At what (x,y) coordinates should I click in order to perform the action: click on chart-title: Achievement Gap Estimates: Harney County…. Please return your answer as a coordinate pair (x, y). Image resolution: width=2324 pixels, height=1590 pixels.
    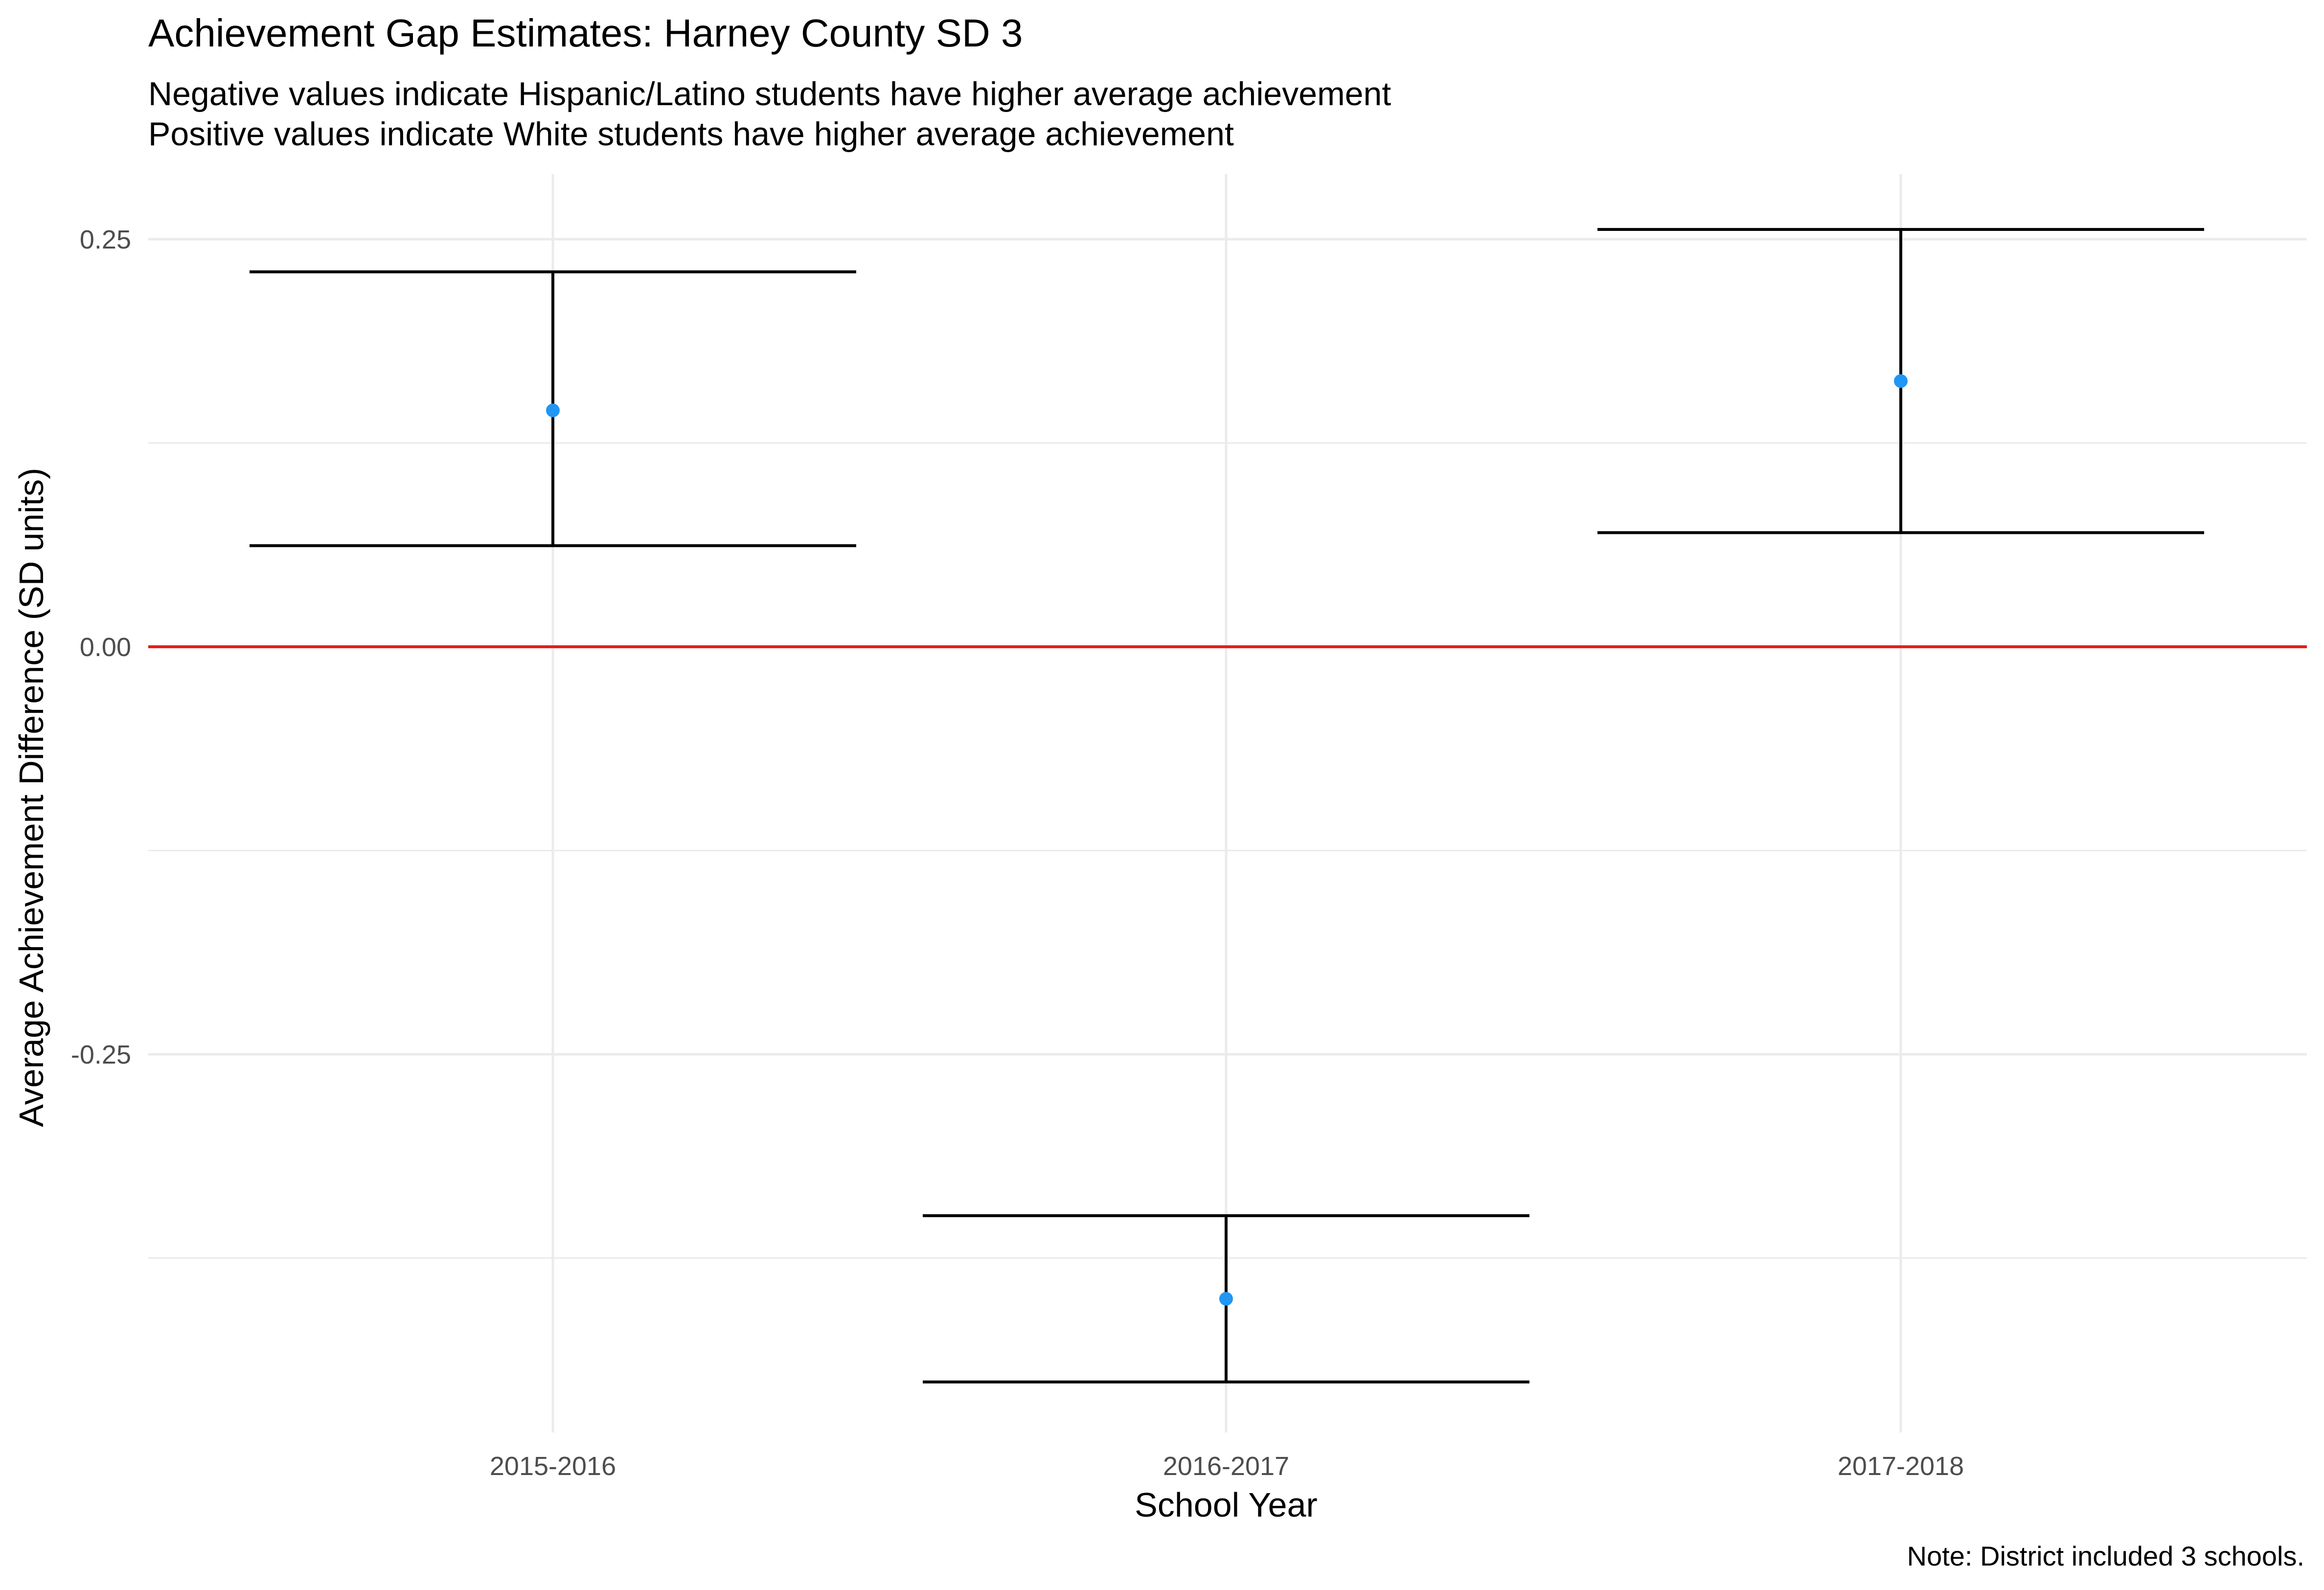
    Looking at the image, I should click on (585, 33).